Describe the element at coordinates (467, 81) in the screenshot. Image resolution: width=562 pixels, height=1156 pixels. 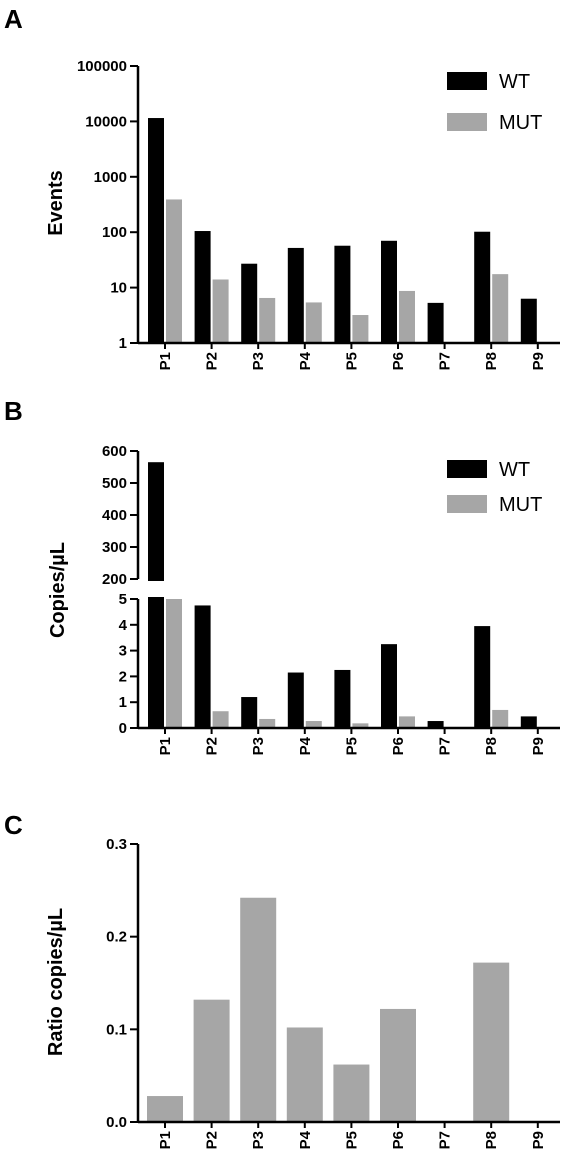
I see `panel-a-legend-swatch-wt` at that location.